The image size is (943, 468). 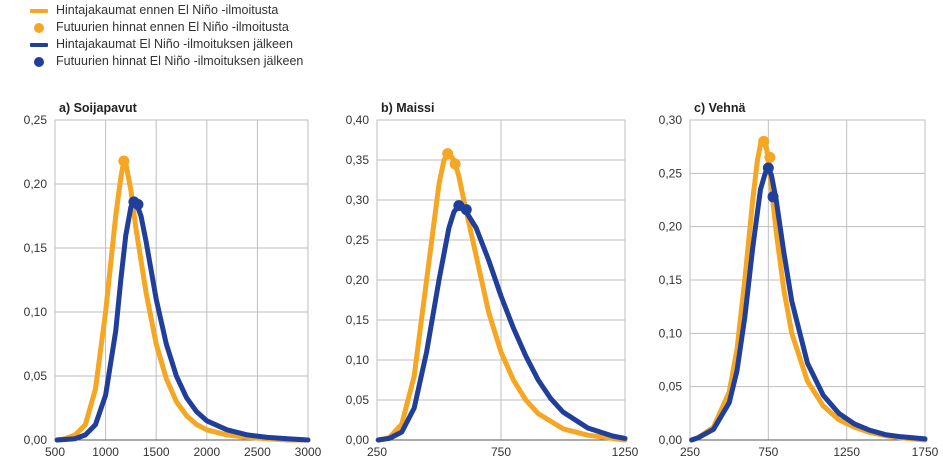 What do you see at coordinates (39, 44) in the screenshot?
I see `legend-line-after-swatch` at bounding box center [39, 44].